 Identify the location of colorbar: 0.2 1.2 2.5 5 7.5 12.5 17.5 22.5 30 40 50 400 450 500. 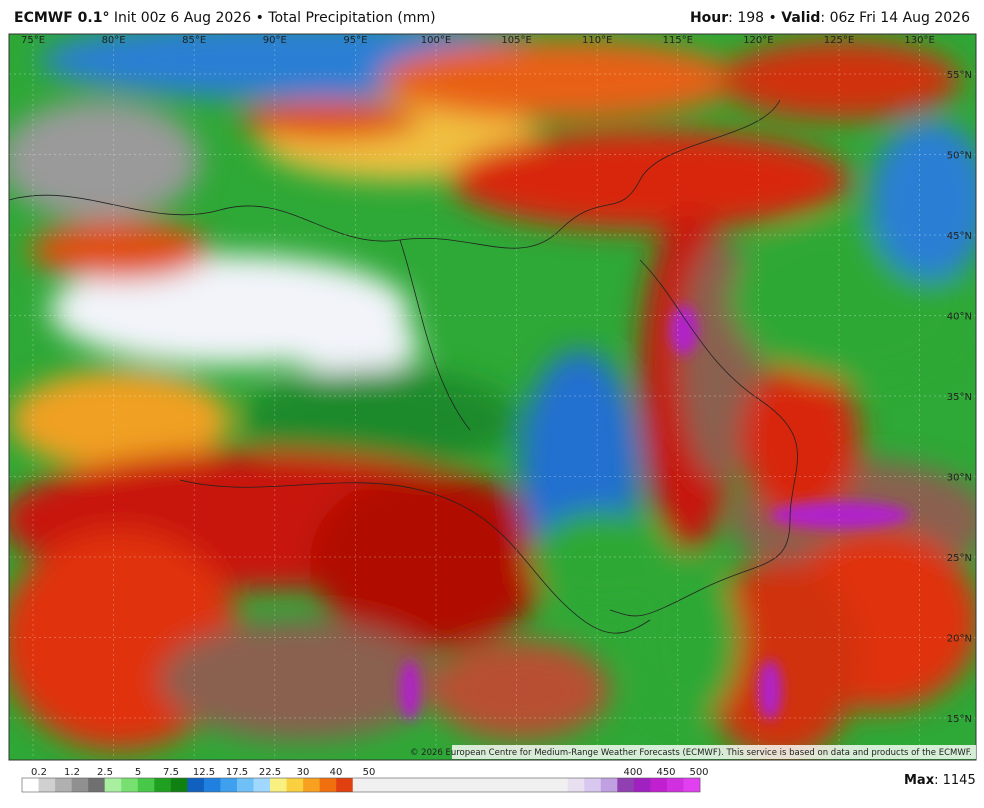
(365, 780).